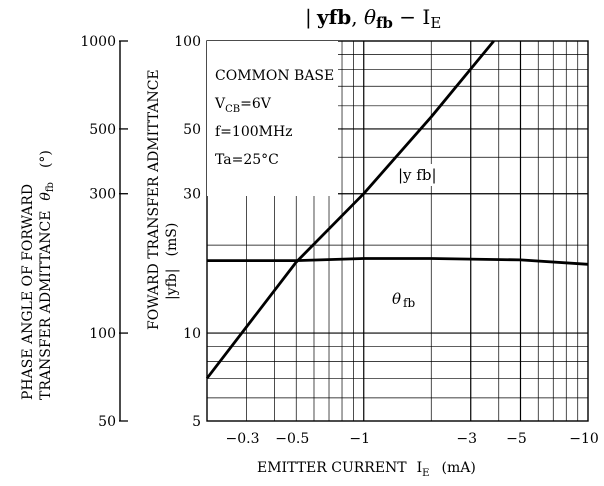 The height and width of the screenshot is (486, 604). What do you see at coordinates (192, 195) in the screenshot?
I see `y-right-tick-label: 30` at bounding box center [192, 195].